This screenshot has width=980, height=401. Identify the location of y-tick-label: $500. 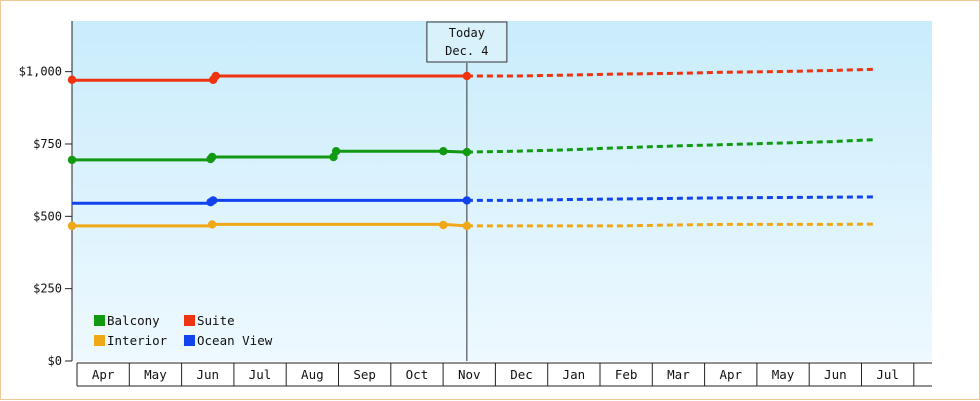
(47, 216).